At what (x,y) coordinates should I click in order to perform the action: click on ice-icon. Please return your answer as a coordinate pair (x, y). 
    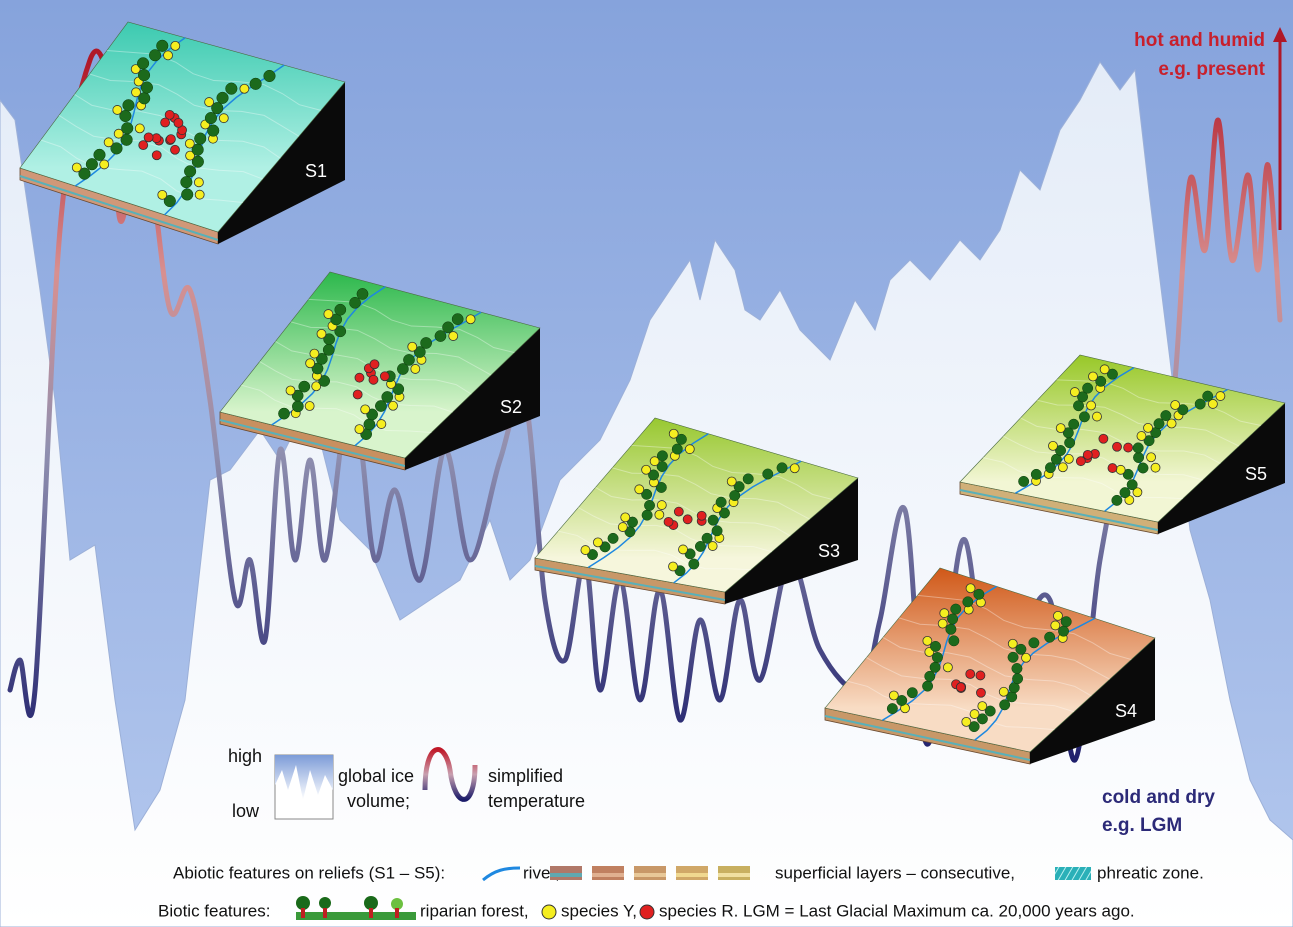
    Looking at the image, I should click on (304, 777).